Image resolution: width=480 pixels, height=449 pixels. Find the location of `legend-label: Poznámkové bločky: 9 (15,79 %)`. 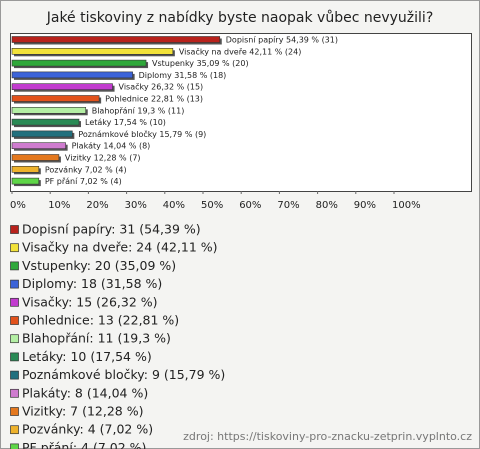

legend-label: Poznámkové bločky: 9 (15,79 %) is located at coordinates (123, 374).